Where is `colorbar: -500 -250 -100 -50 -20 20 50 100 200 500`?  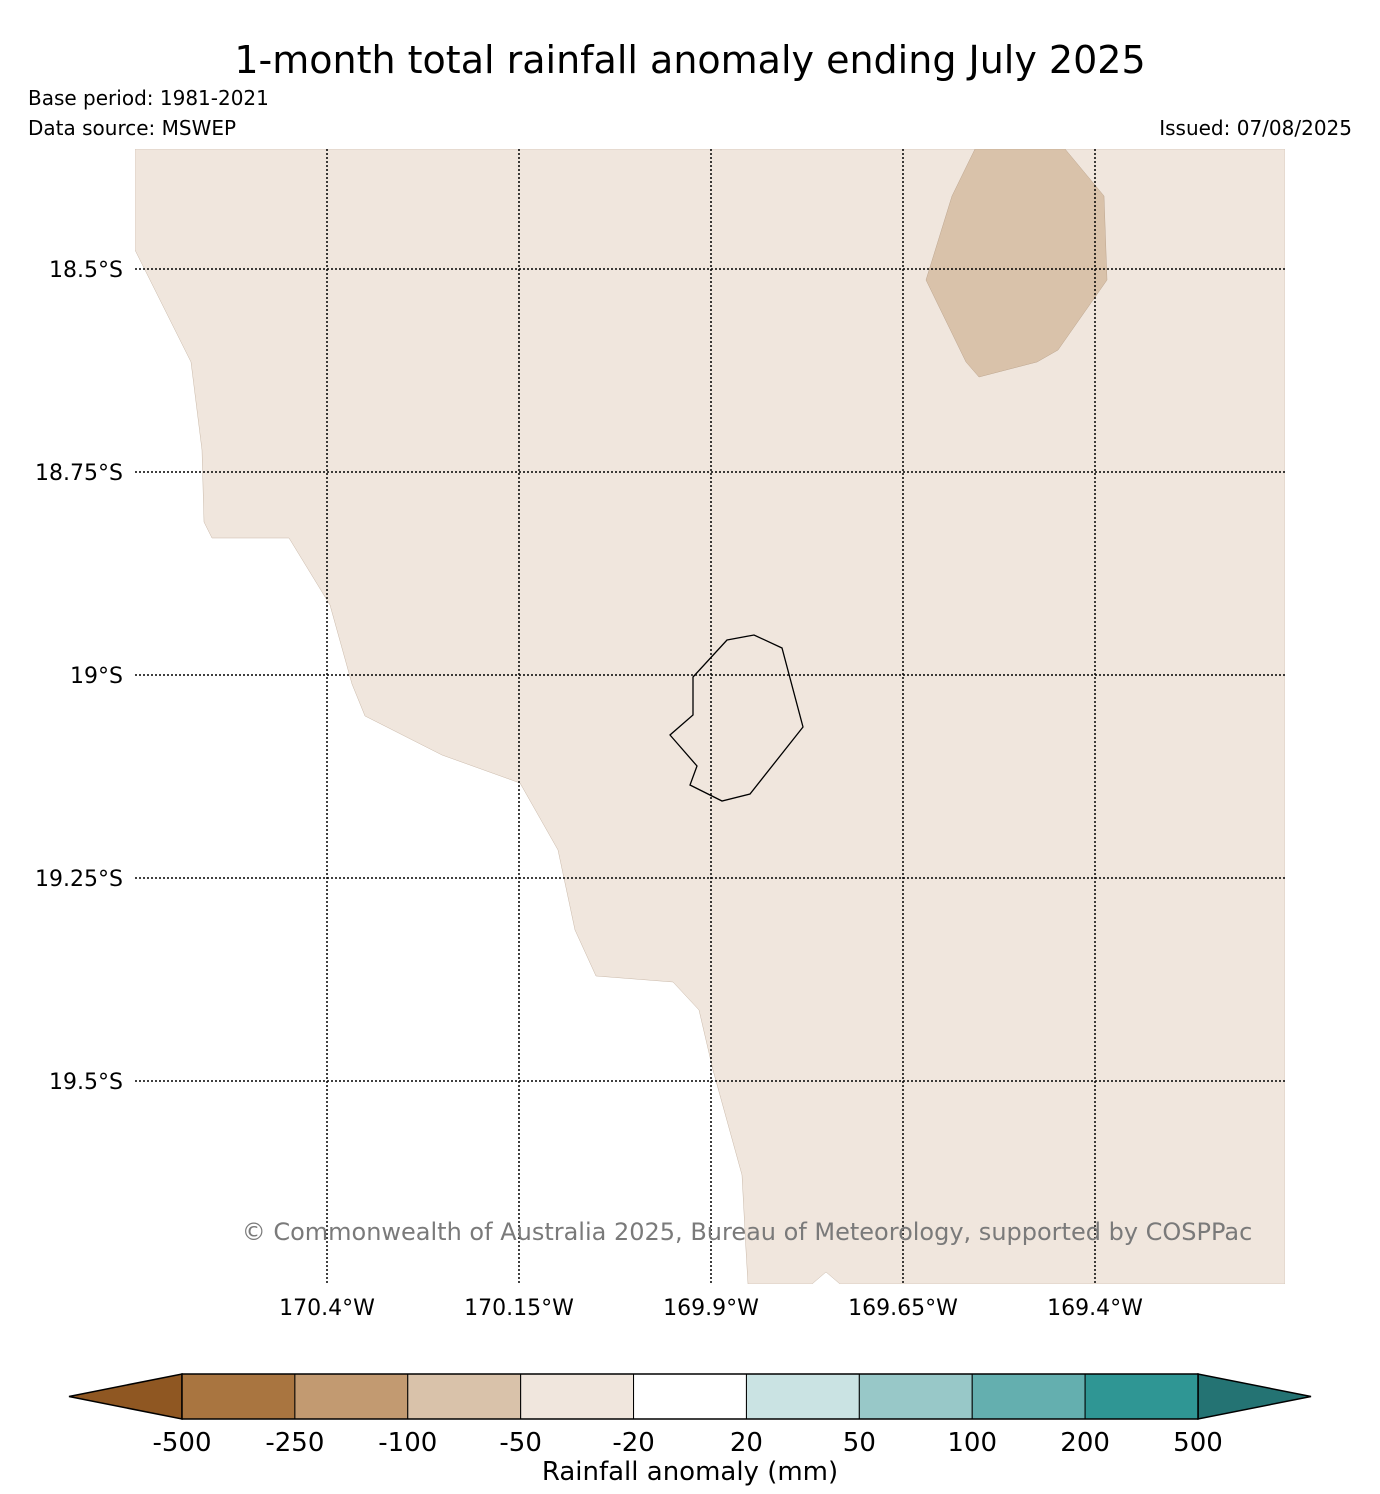 colorbar: -500 -250 -100 -50 -20 20 50 100 200 500 is located at coordinates (690, 1415).